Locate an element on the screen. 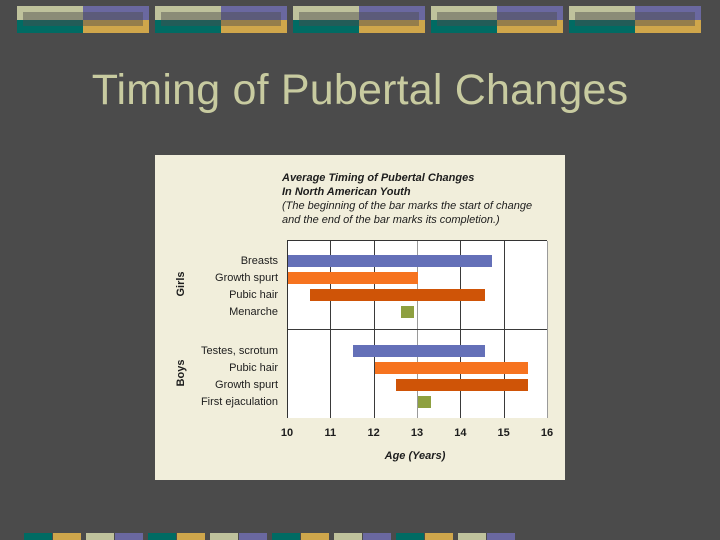  bottom-decoration is located at coordinates (360, 536).